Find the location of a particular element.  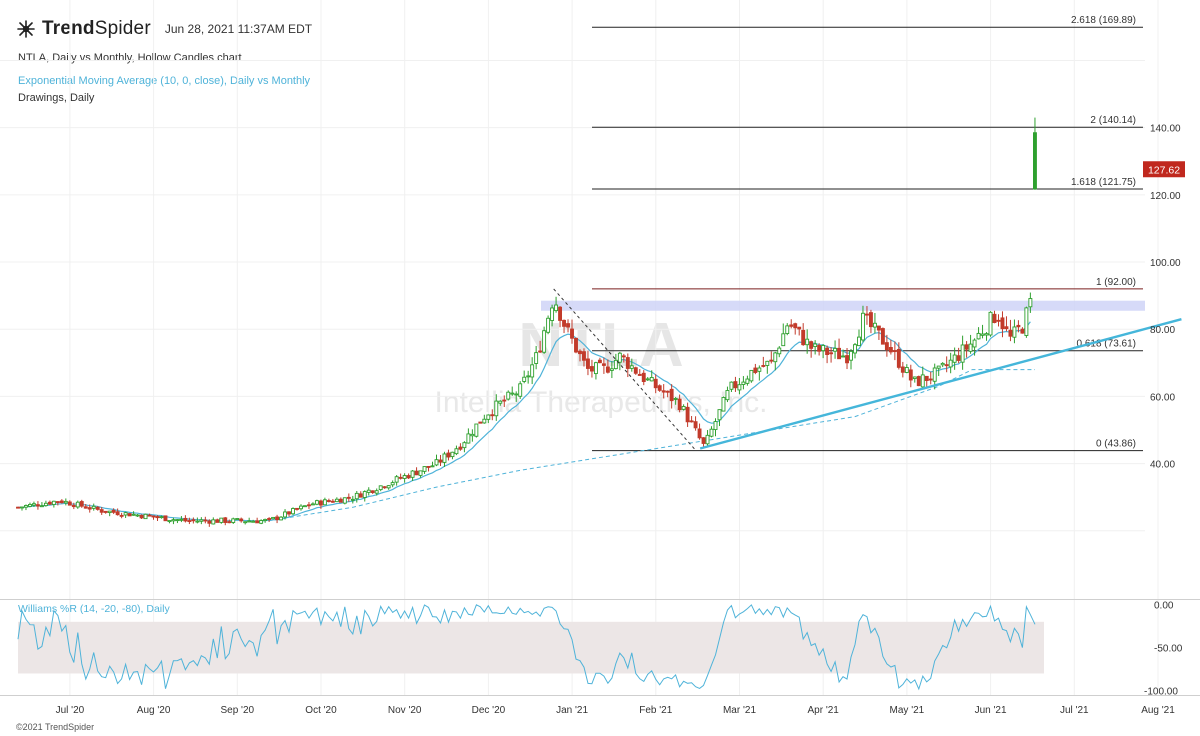

last-price-box is located at coordinates (1164, 169).